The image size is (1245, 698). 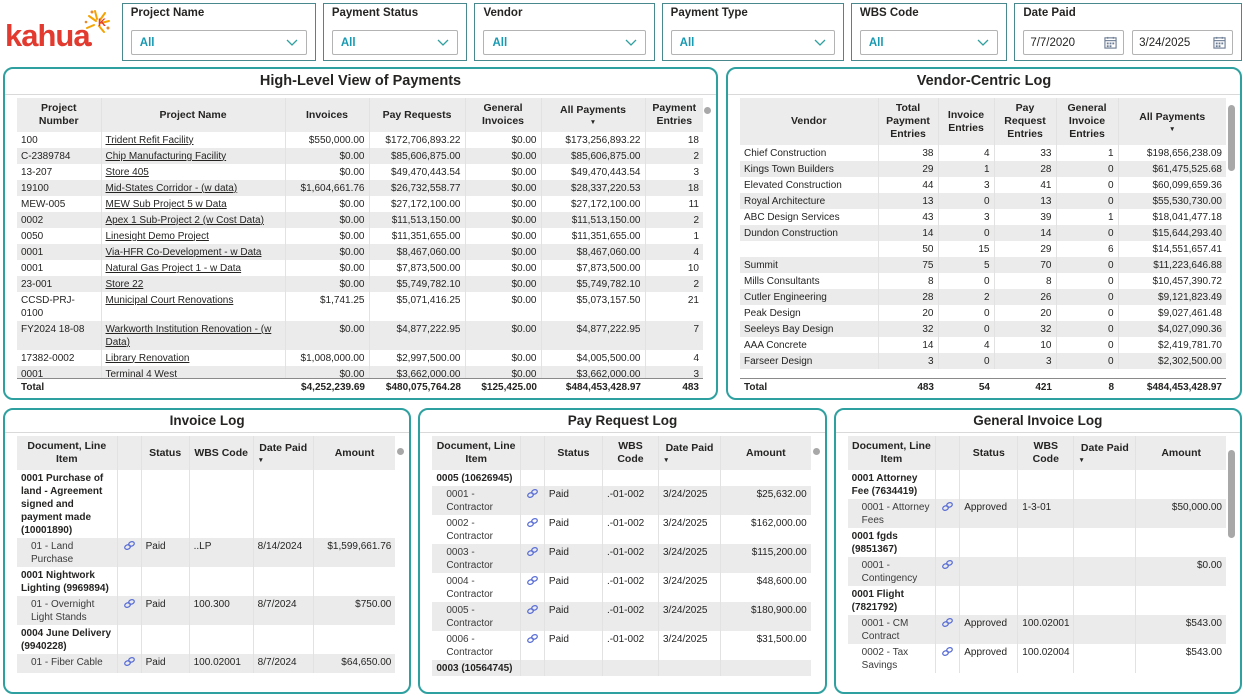 I want to click on project-name-link: Store 22, so click(x=193, y=284).